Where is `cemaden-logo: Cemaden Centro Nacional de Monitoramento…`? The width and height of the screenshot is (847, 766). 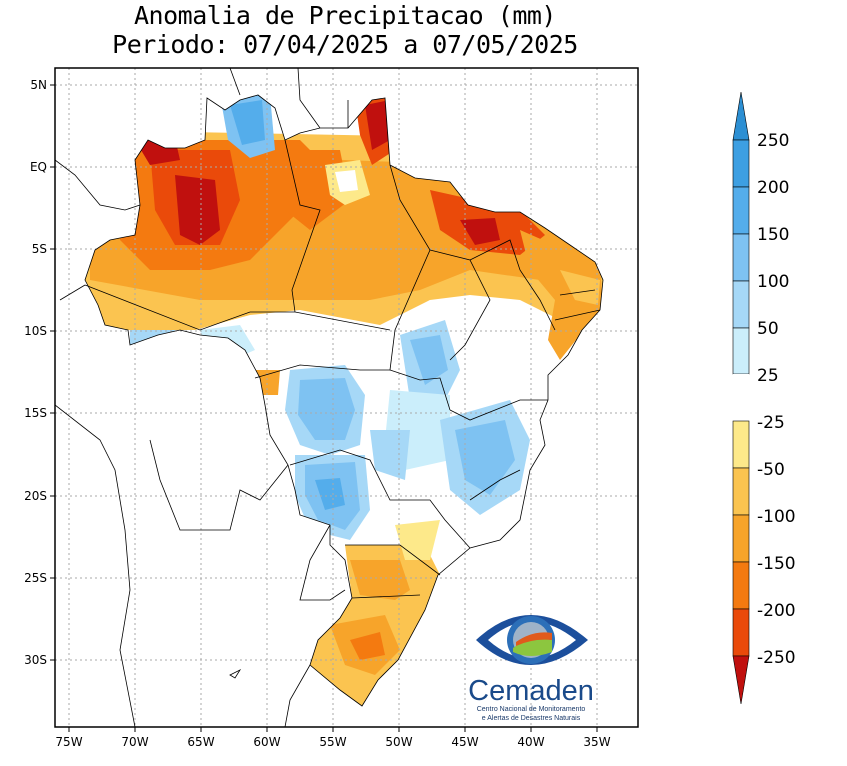
cemaden-logo: Cemaden Centro Nacional de Monitoramento… is located at coordinates (531, 668).